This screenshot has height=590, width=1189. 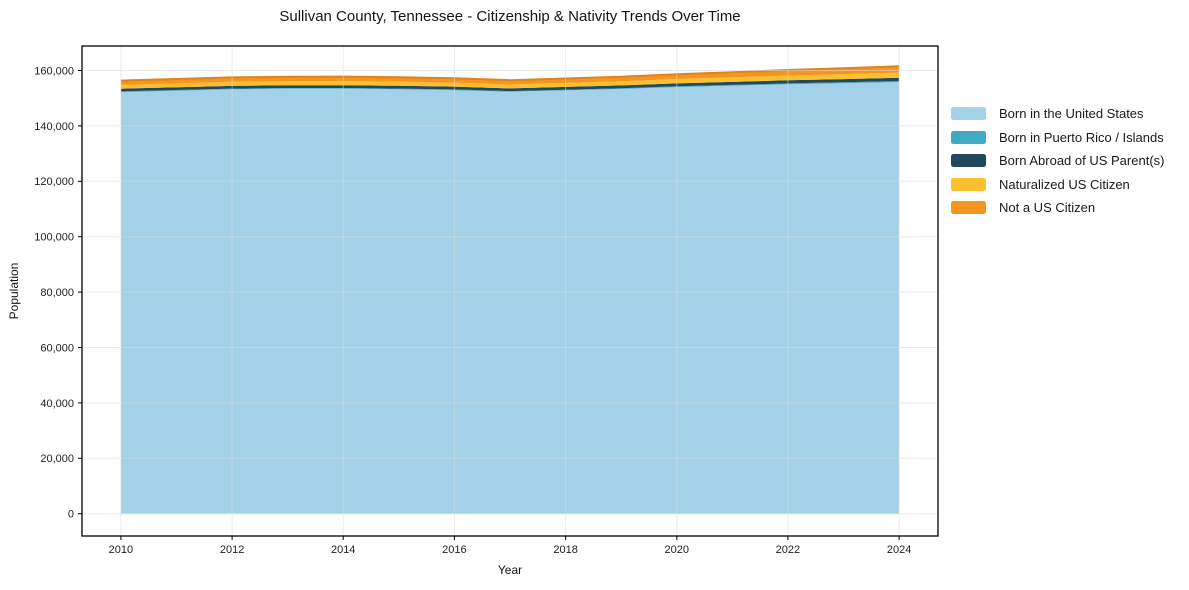 I want to click on x-tick-label: 2022, so click(x=788, y=550).